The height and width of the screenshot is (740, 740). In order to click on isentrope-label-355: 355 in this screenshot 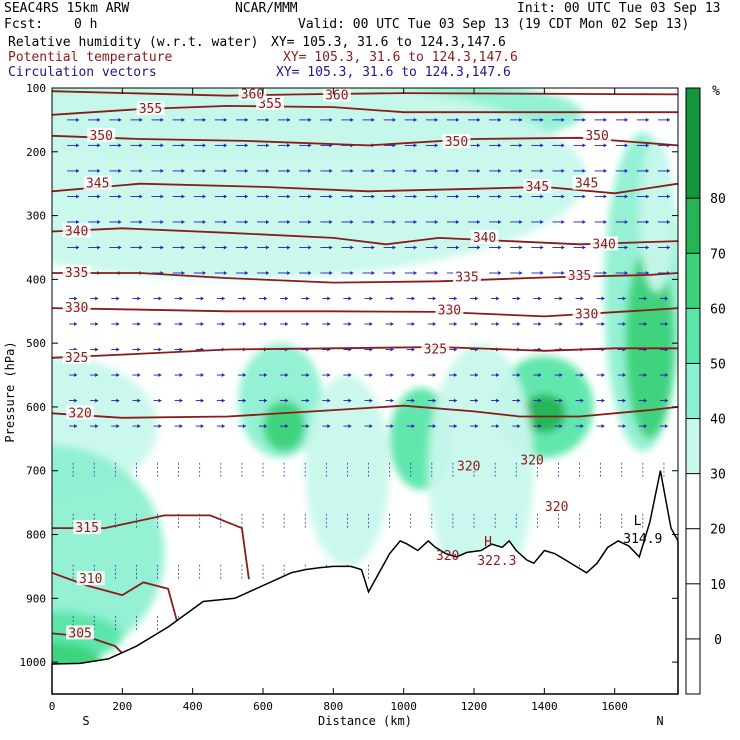, I will do `click(150, 109)`.